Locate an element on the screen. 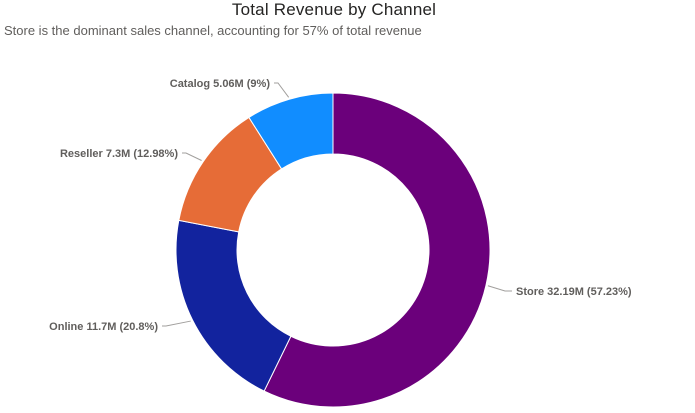  leader-line-store is located at coordinates (499, 288).